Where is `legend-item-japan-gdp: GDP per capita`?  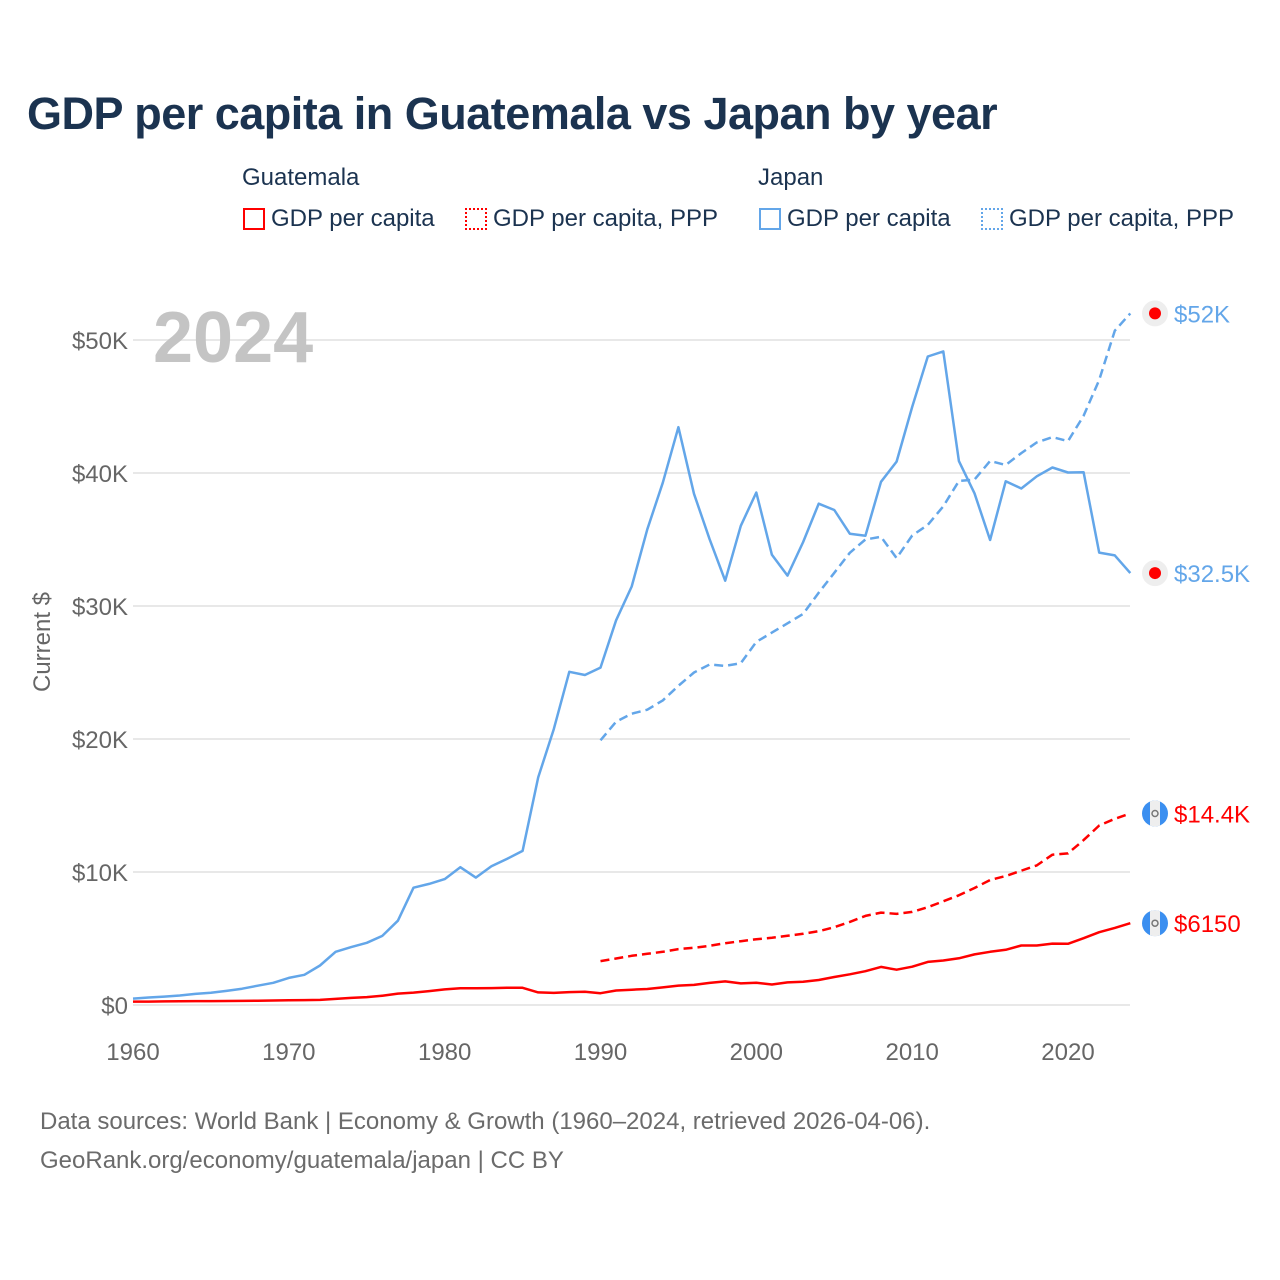
legend-item-japan-gdp: GDP per capita is located at coordinates (855, 219).